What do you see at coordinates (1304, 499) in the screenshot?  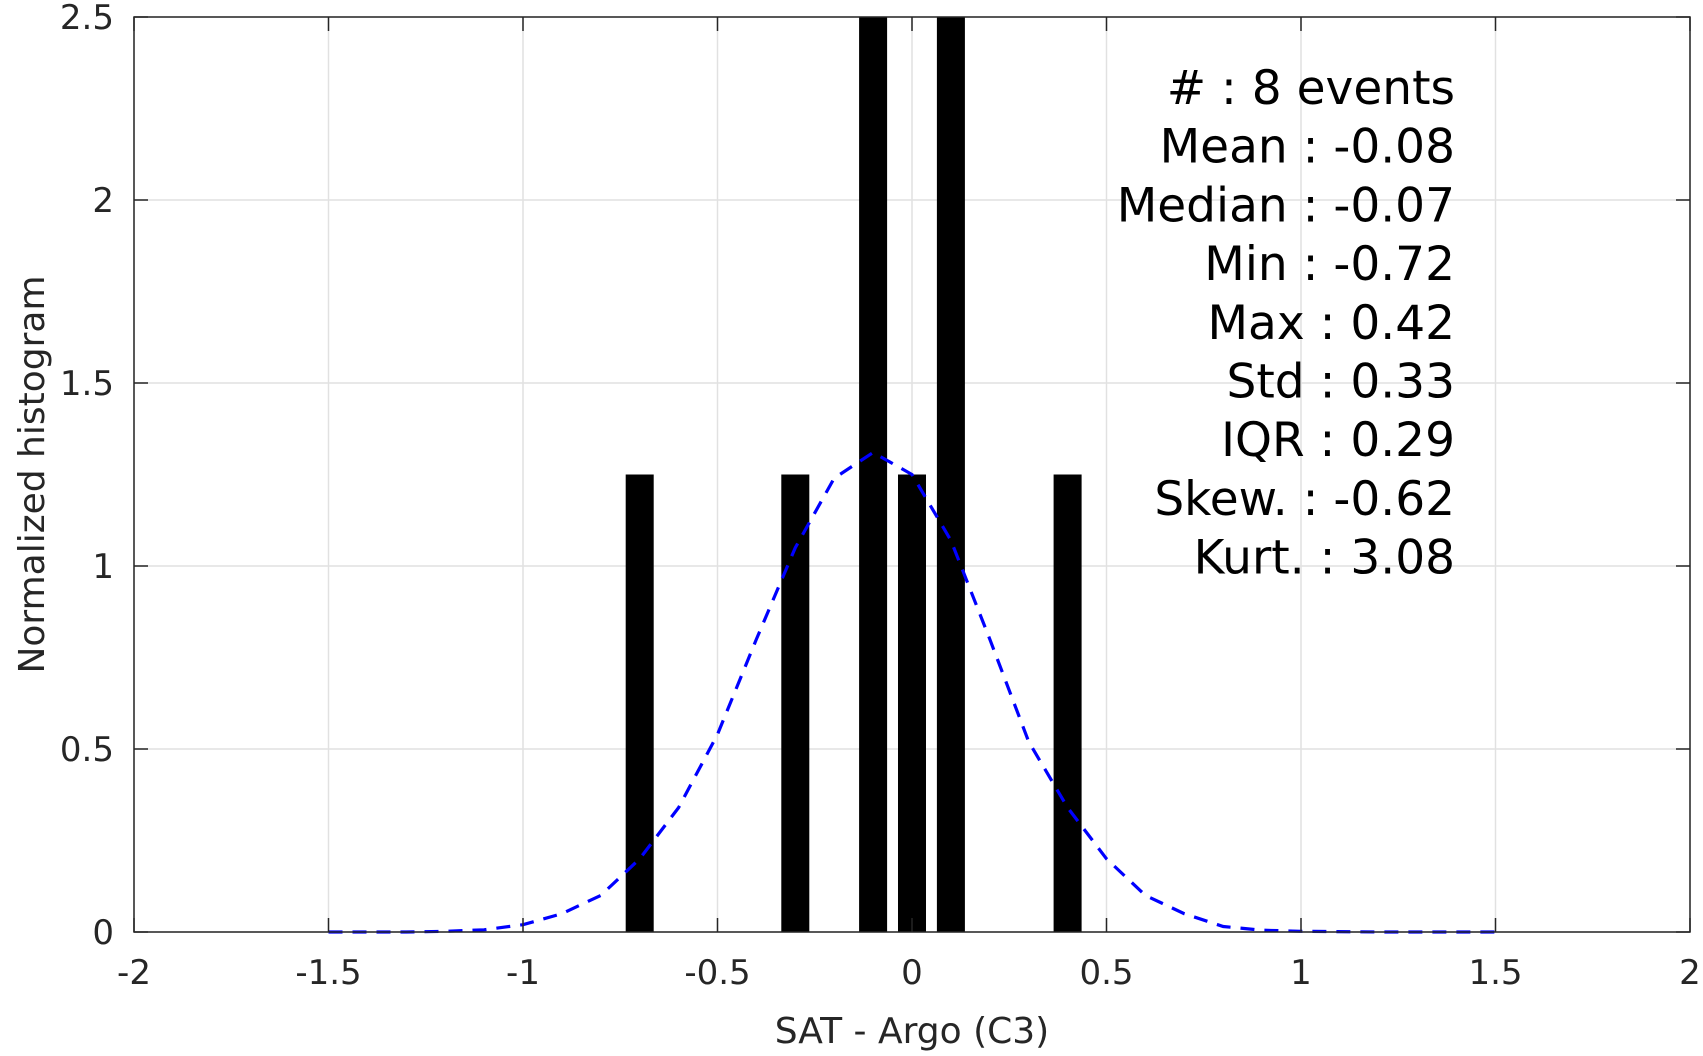 I see `stat-skew: Skew. : -0.62` at bounding box center [1304, 499].